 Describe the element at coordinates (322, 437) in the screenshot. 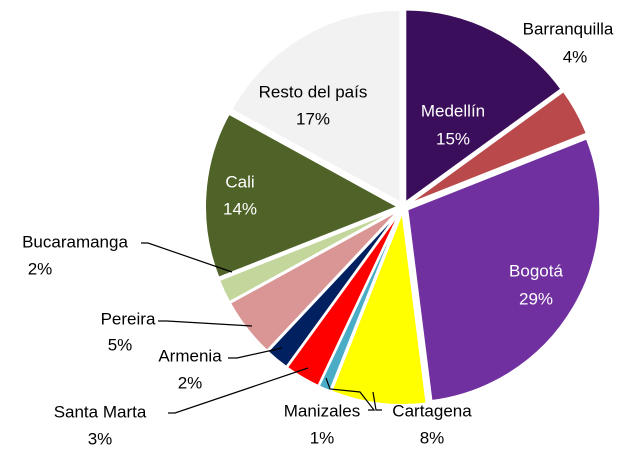

I see `slice-value-label: 1%` at that location.